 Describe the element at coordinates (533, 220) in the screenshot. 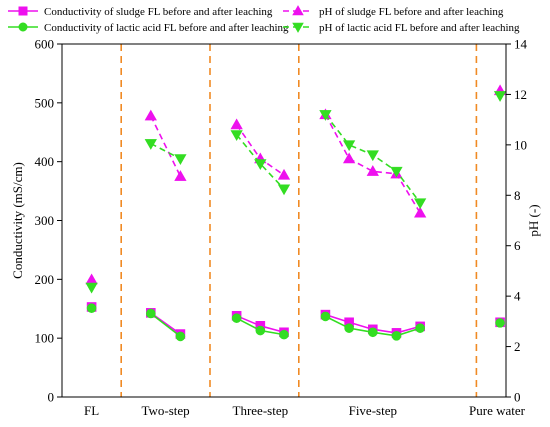

I see `right-axis-title: pH (-)` at that location.